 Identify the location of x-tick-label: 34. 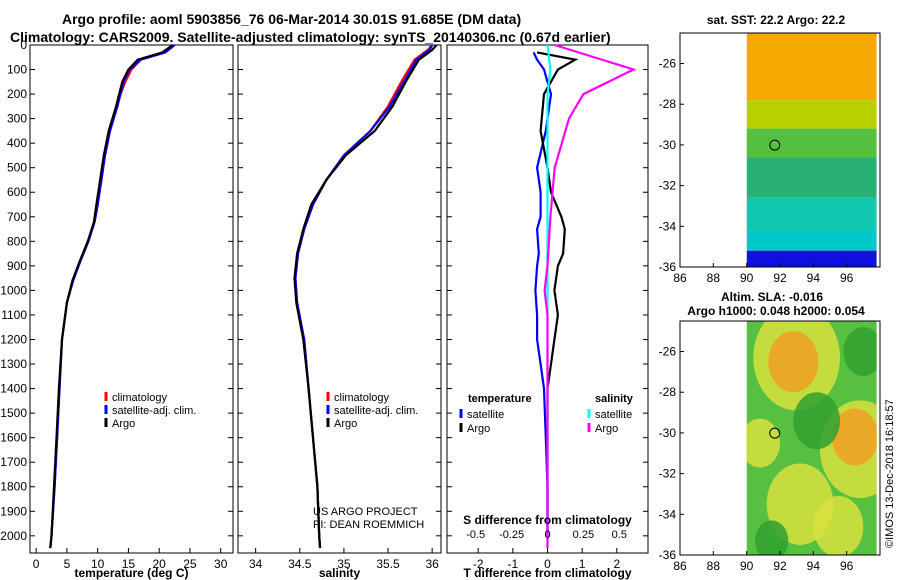
(256, 564).